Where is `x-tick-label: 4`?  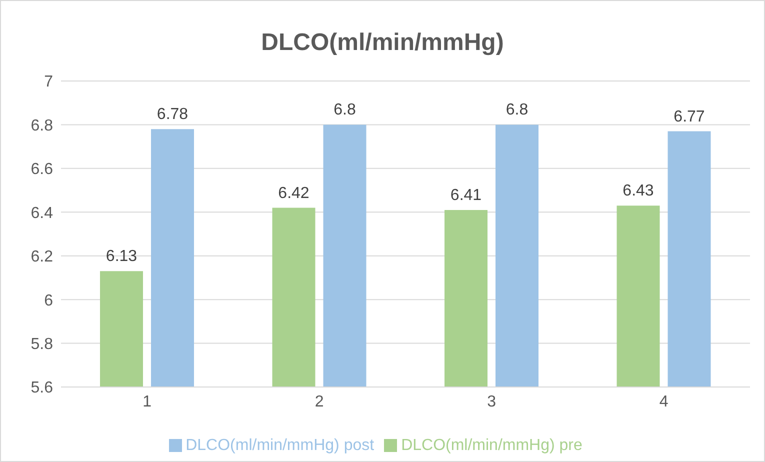
x-tick-label: 4 is located at coordinates (663, 401).